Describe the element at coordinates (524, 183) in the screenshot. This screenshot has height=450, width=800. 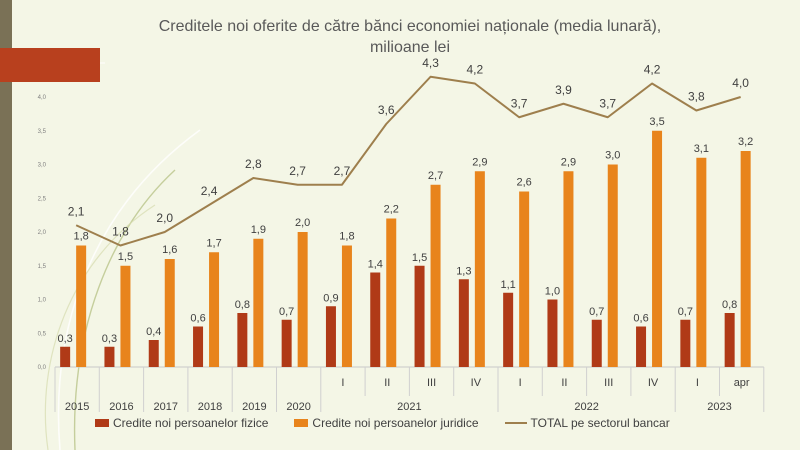
I see `data-label-juridice: 2,6` at that location.